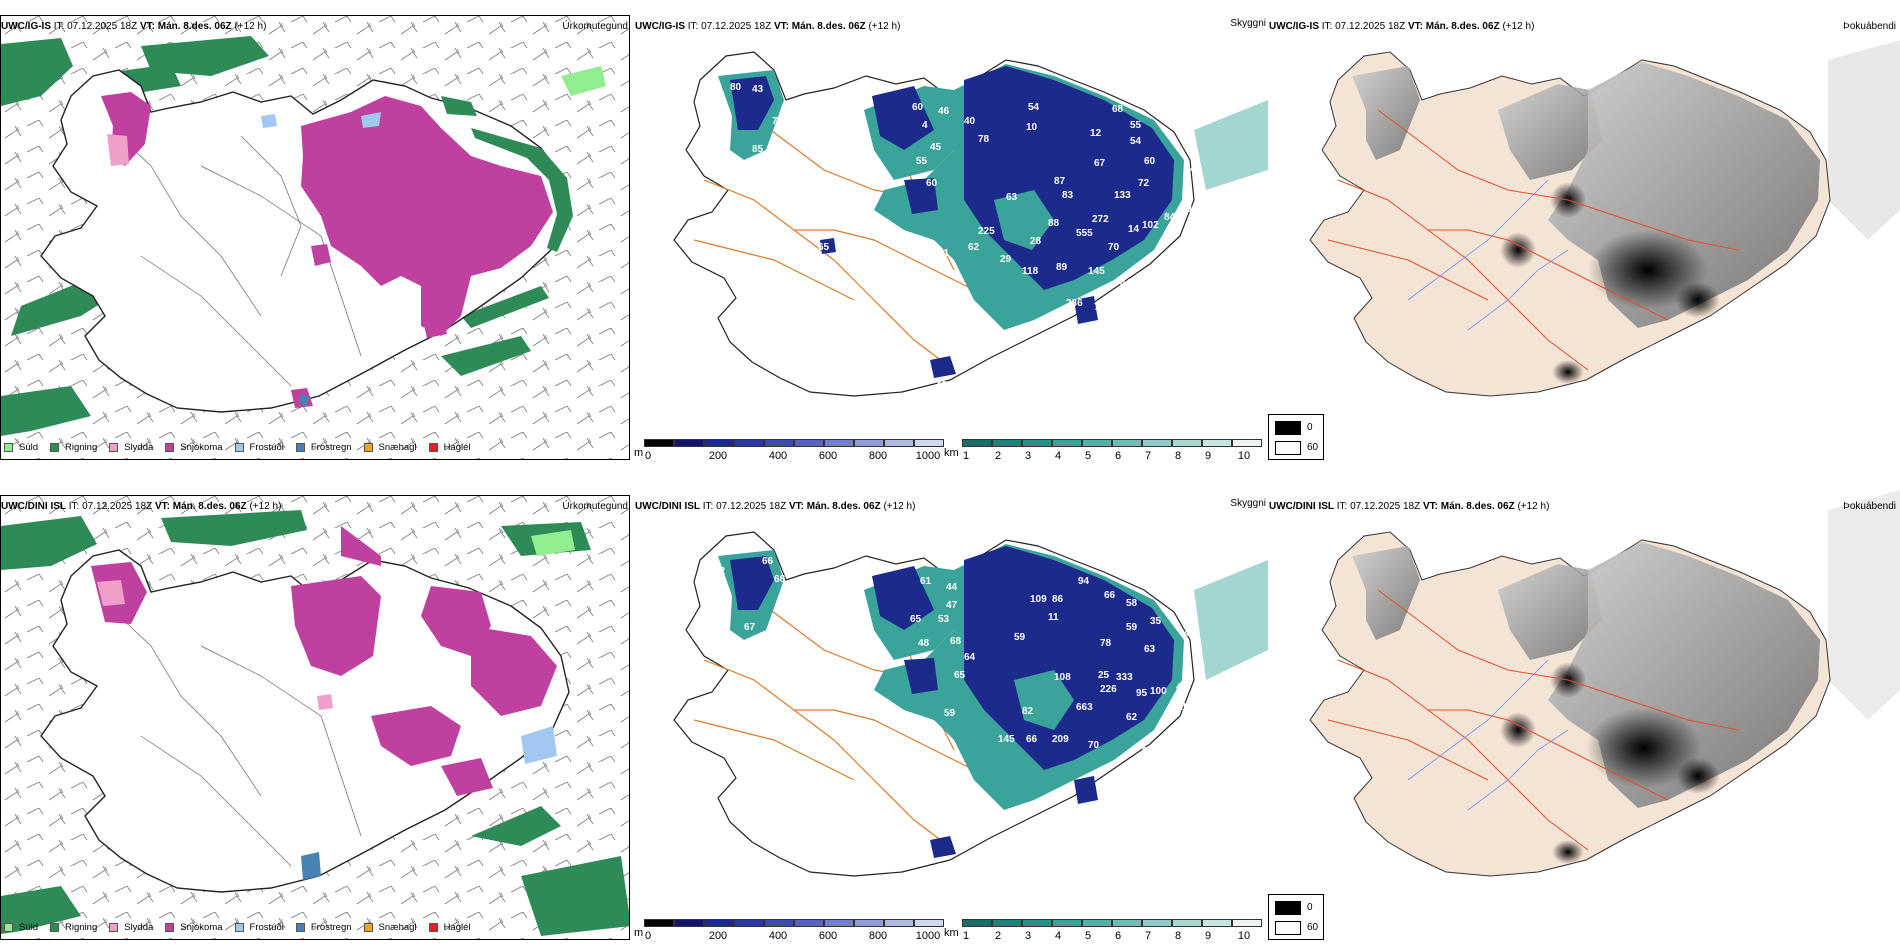 This screenshot has height=950, width=1900. Describe the element at coordinates (194, 927) in the screenshot. I see `legend-item: Snjókoma` at that location.